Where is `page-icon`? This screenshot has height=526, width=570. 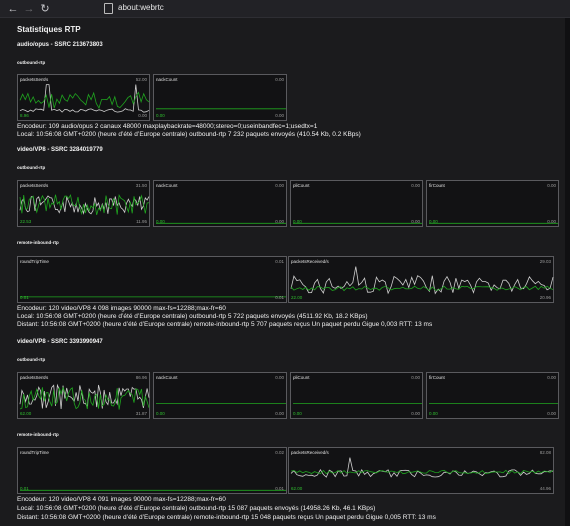
page-icon is located at coordinates (108, 8).